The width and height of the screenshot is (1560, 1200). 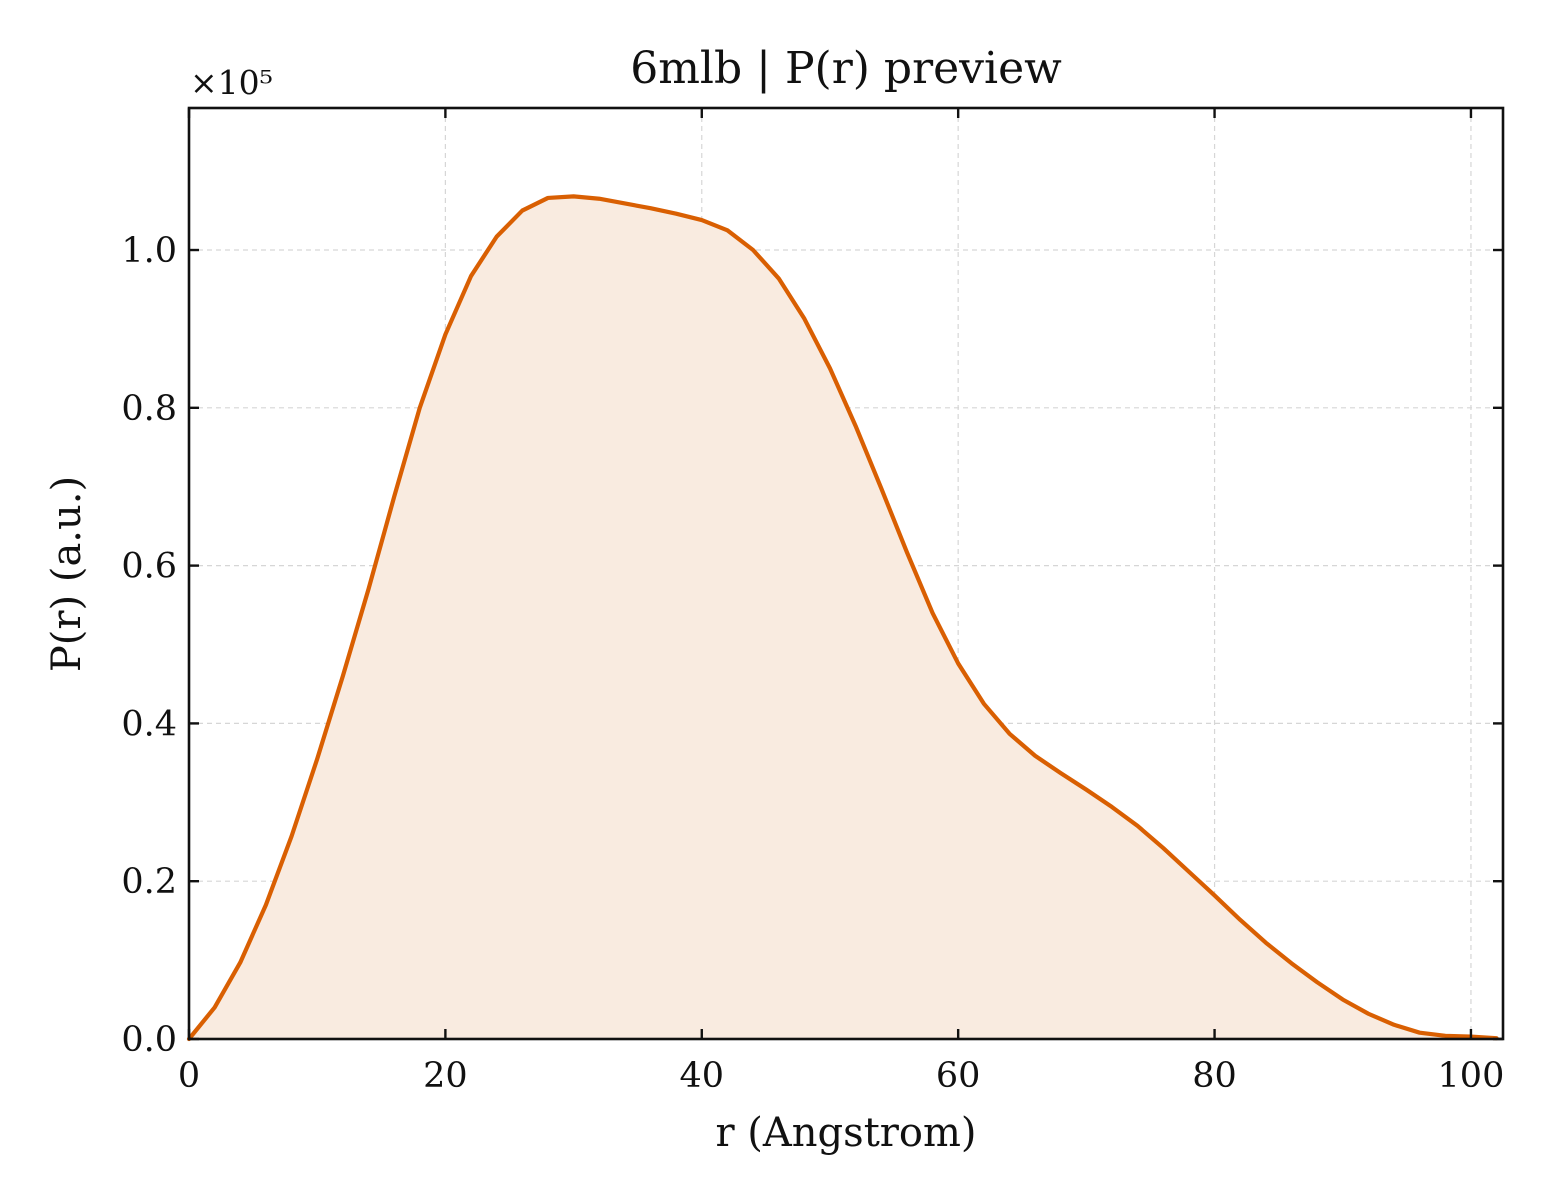 What do you see at coordinates (1471, 1076) in the screenshot?
I see `x-tick-label: 100` at bounding box center [1471, 1076].